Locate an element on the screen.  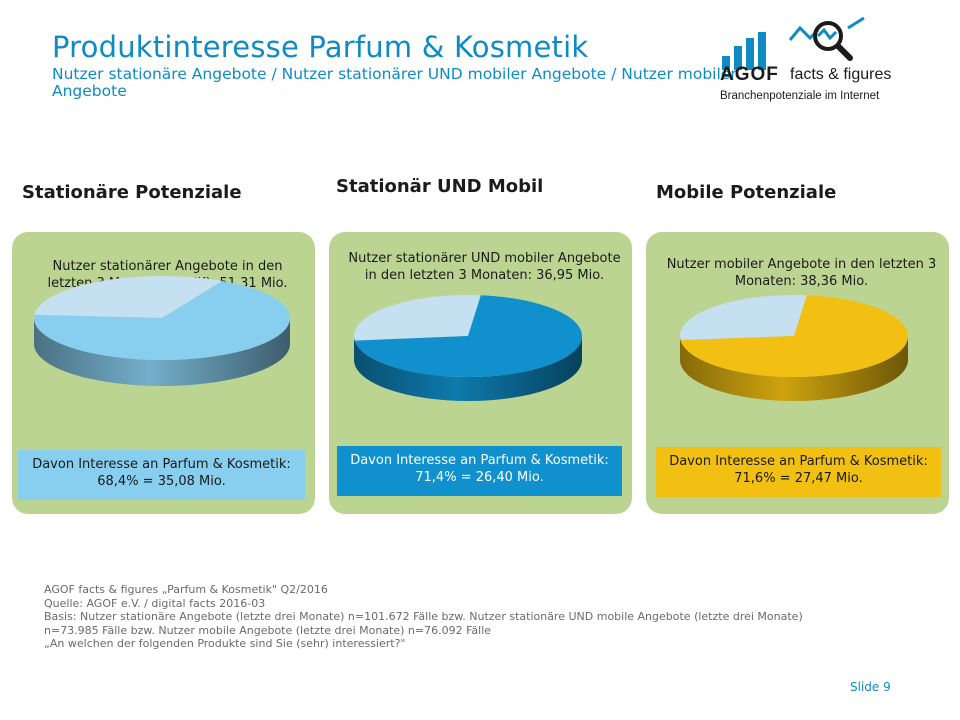
logo-subline: Branchenpotenziale im Internet is located at coordinates (800, 96).